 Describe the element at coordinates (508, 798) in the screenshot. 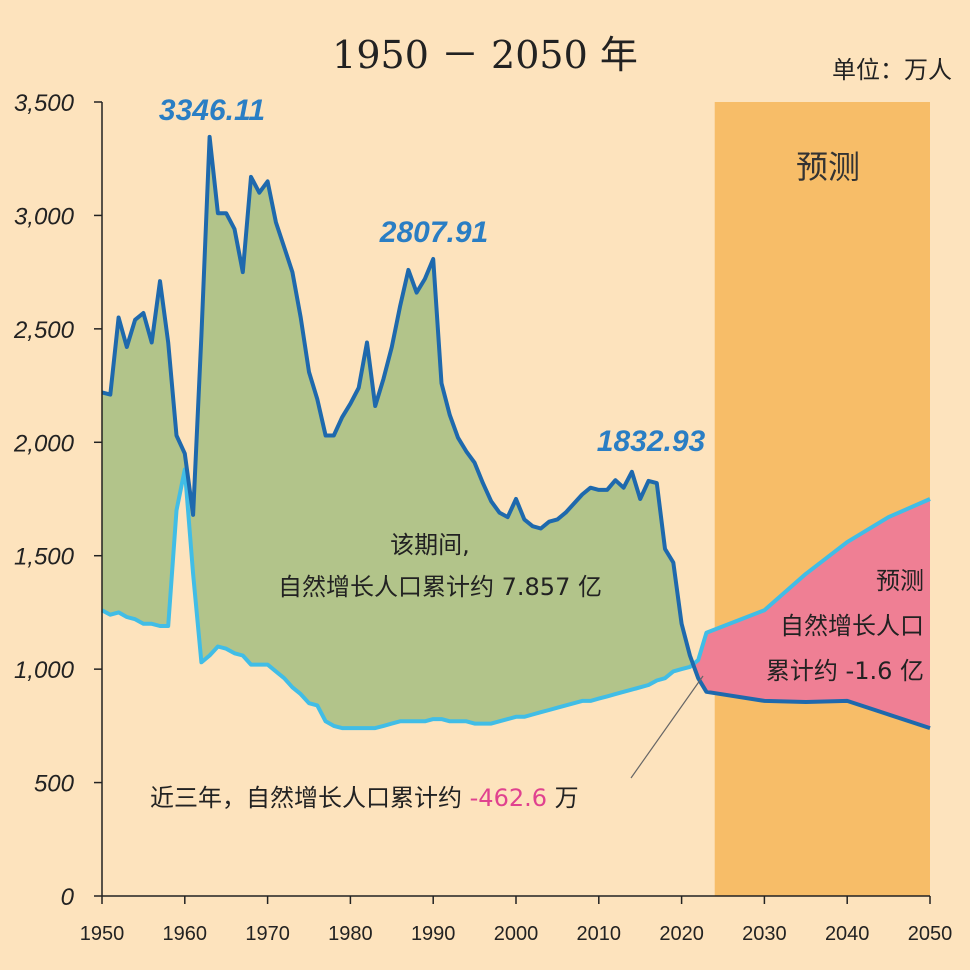

I see `recent-note-value: -462.6` at that location.